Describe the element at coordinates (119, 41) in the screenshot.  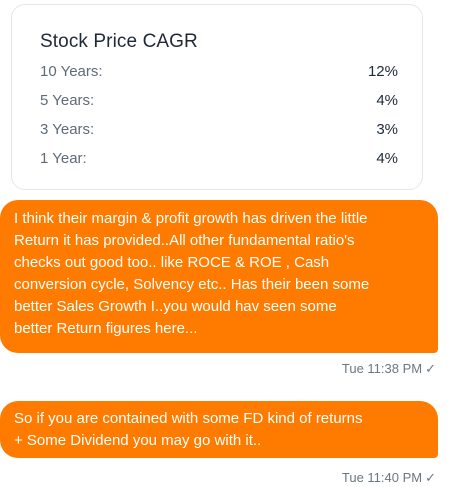
I see `card-title: Stock Price CAGR` at that location.